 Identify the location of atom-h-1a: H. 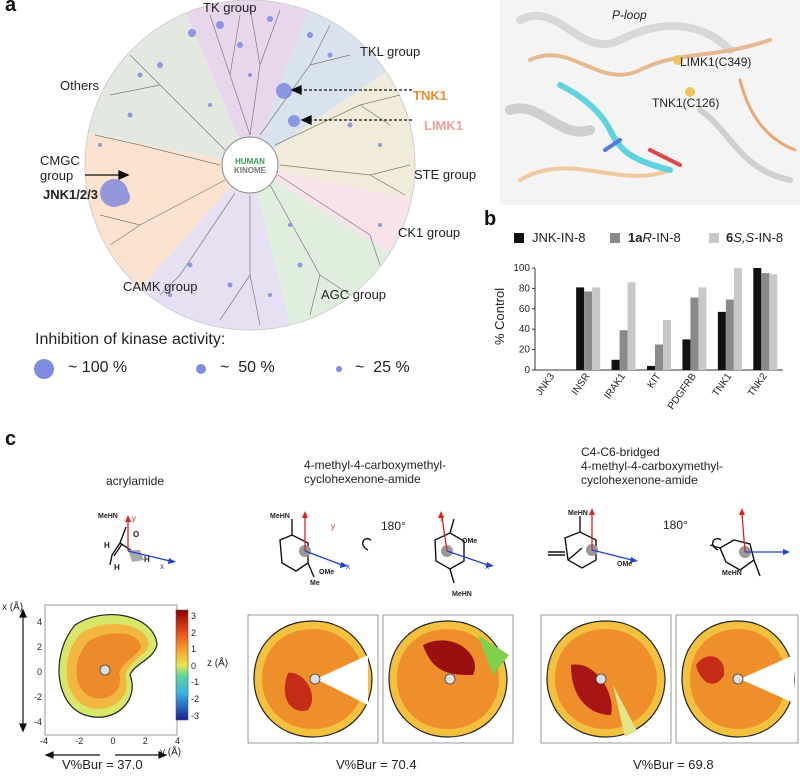
(107, 545).